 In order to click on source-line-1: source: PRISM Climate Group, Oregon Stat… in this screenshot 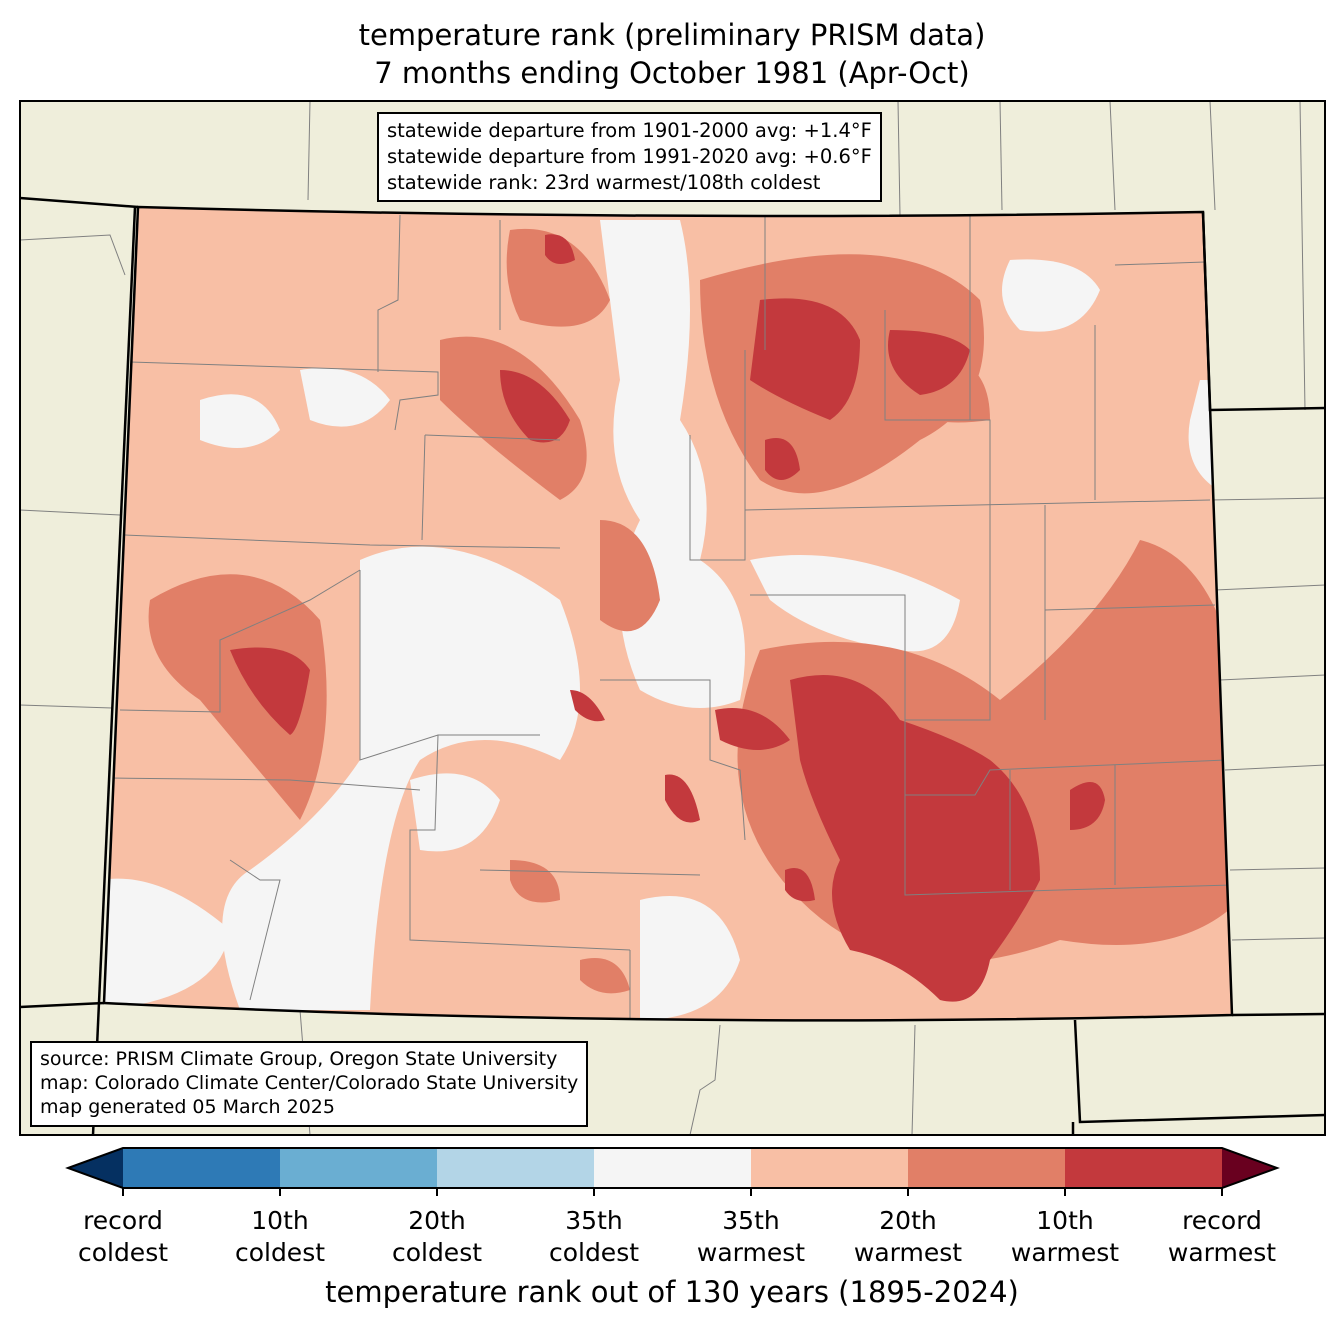, I will do `click(299, 1059)`.